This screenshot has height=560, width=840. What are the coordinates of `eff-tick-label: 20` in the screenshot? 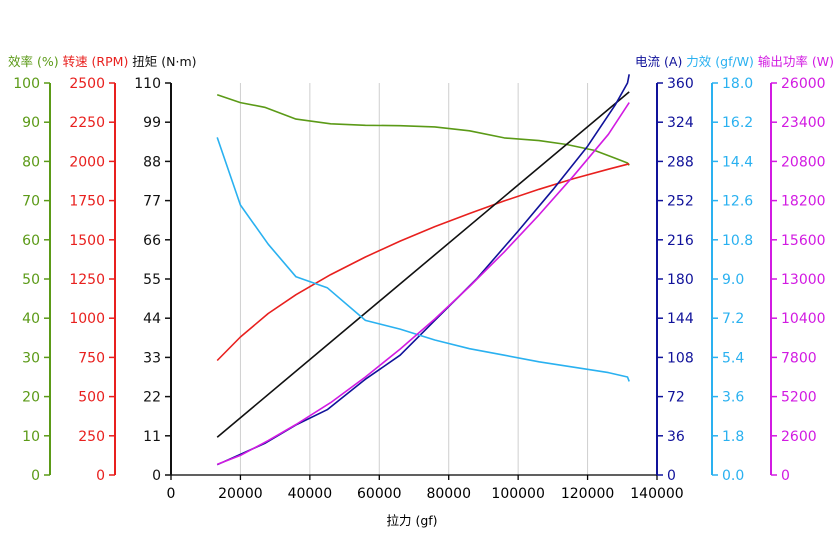 It's located at (31, 398).